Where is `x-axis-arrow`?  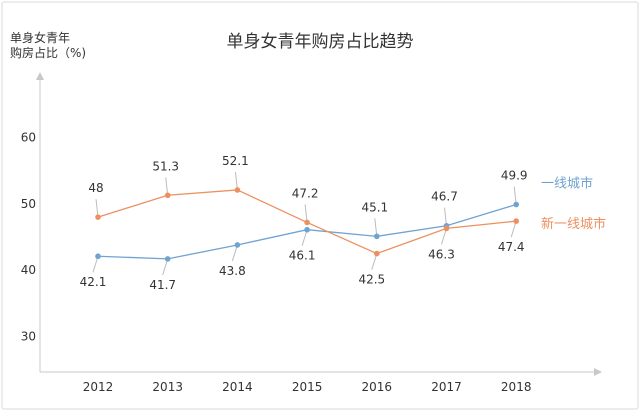
x-axis-arrow is located at coordinates (598, 372).